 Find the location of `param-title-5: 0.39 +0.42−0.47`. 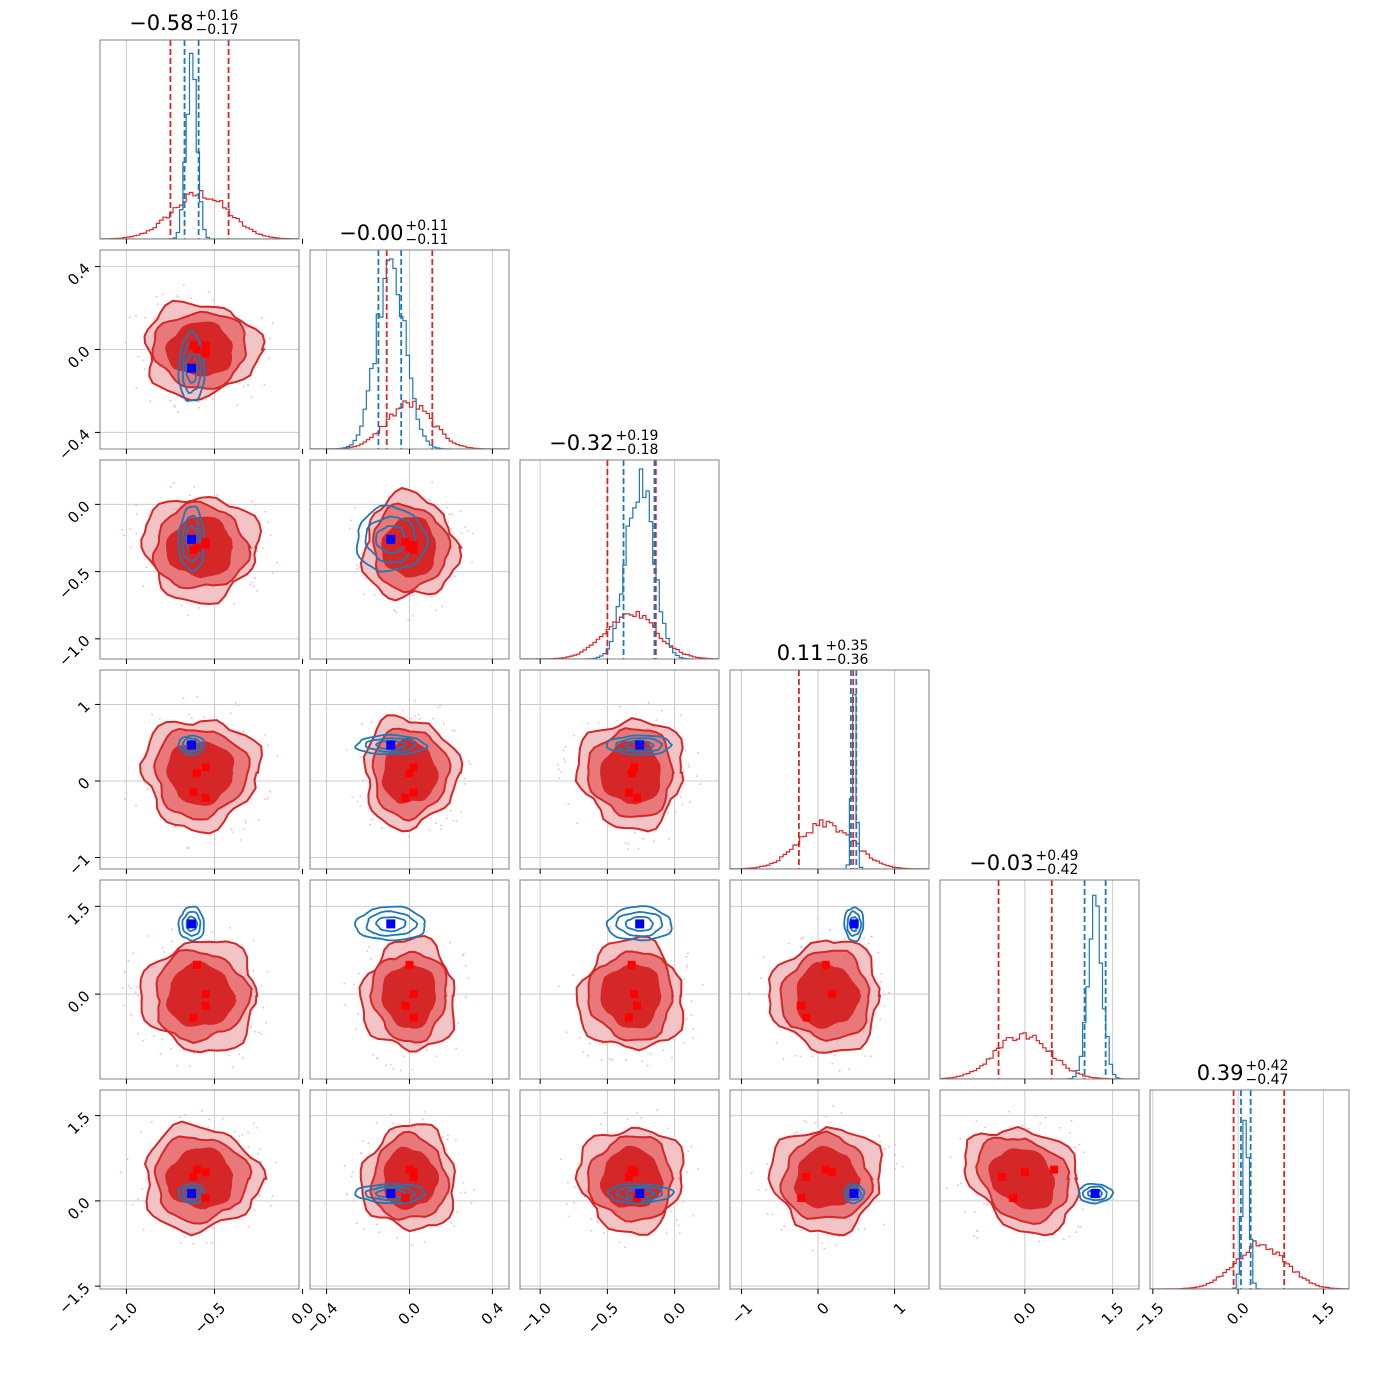

param-title-5: 0.39 +0.42−0.47 is located at coordinates (1243, 1073).